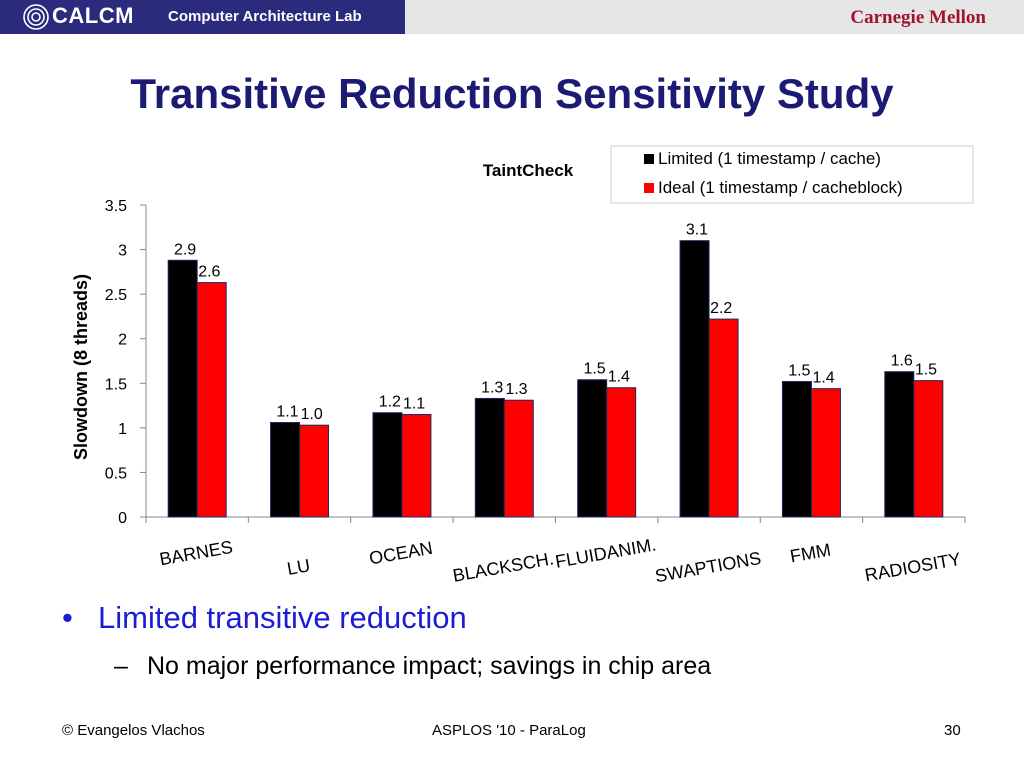 The height and width of the screenshot is (768, 1024). Describe the element at coordinates (902, 361) in the screenshot. I see `data-label: 1.6` at that location.